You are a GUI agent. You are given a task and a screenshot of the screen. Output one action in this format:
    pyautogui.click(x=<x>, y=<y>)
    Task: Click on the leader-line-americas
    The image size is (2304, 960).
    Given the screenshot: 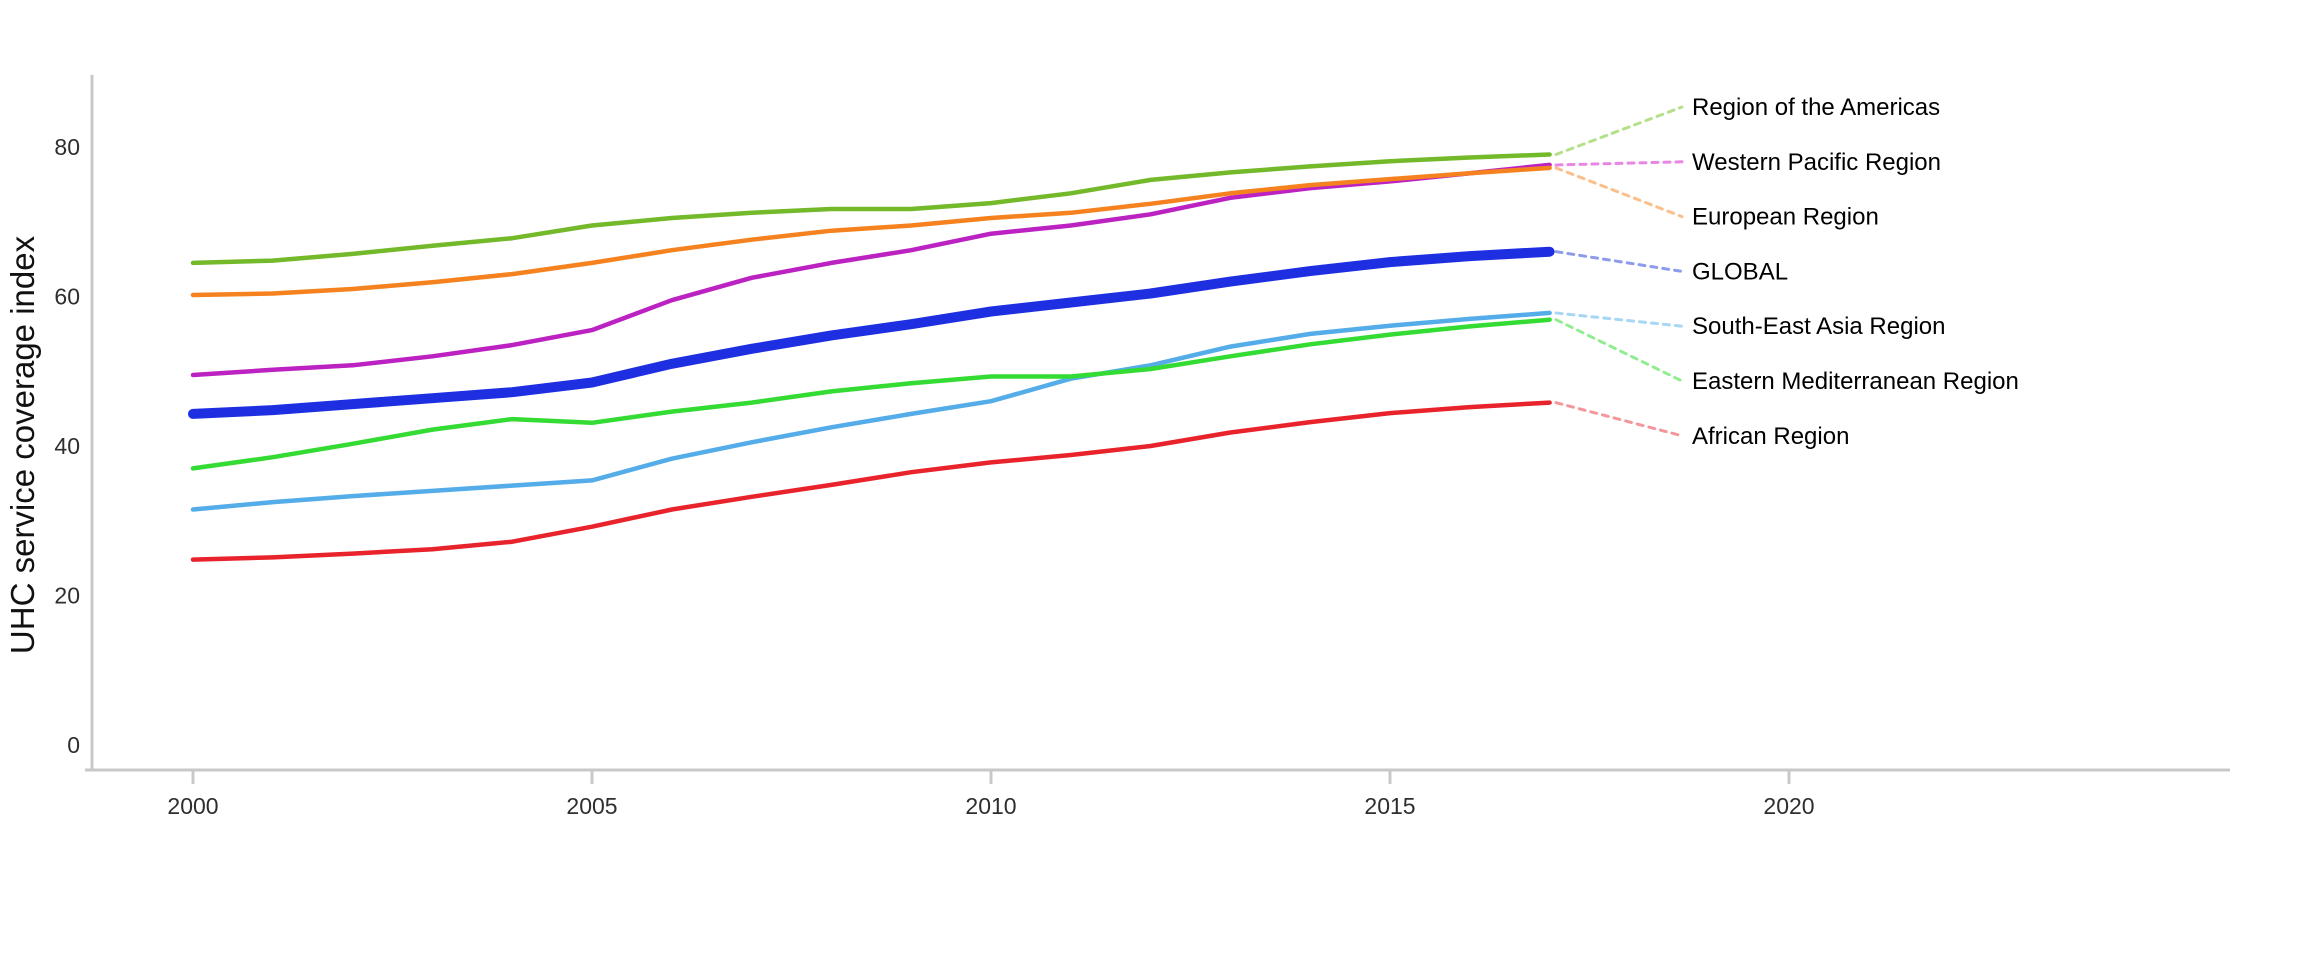 What is the action you would take?
    pyautogui.click(x=1619, y=130)
    